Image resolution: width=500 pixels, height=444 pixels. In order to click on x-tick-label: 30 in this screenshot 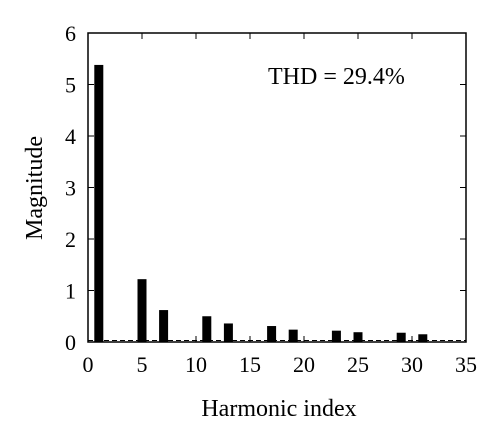, I will do `click(412, 364)`.